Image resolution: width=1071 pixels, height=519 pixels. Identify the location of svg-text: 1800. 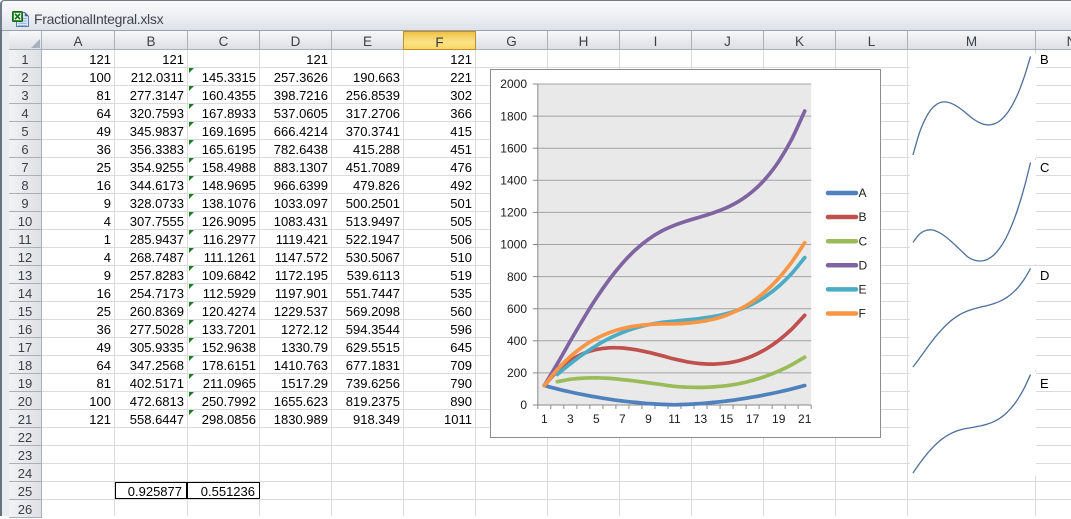
(513, 116).